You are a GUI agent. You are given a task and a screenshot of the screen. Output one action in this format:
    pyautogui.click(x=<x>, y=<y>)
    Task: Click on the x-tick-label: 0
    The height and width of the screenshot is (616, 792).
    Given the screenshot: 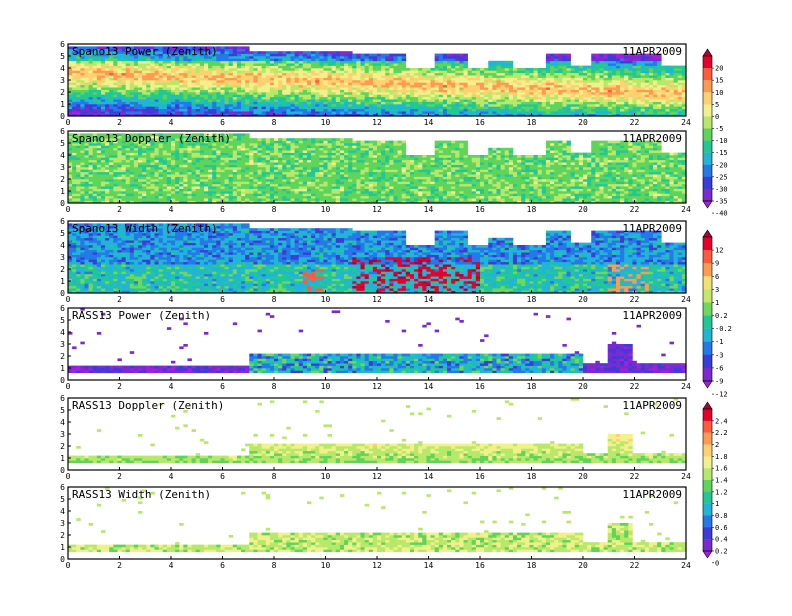 What is the action you would take?
    pyautogui.click(x=68, y=122)
    